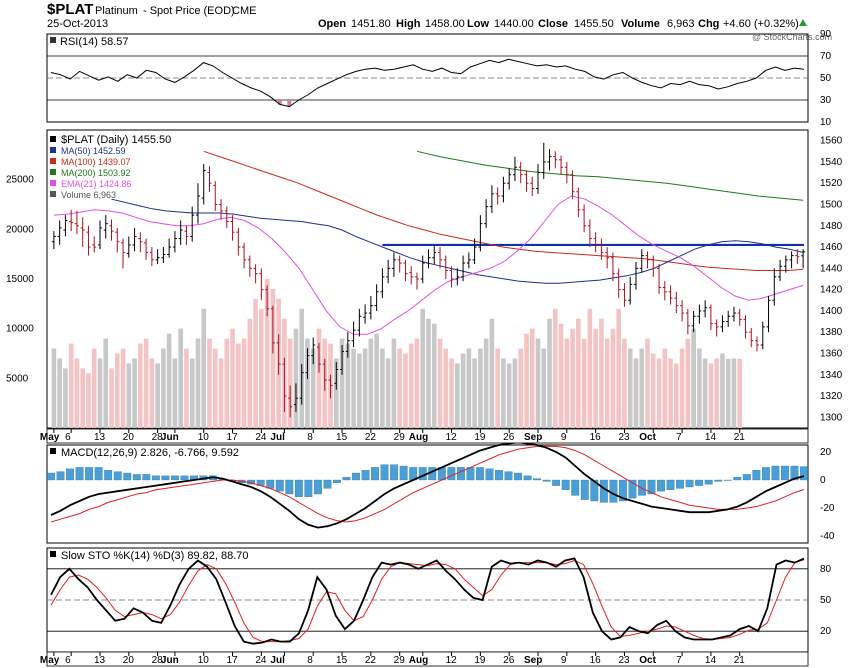  What do you see at coordinates (480, 660) in the screenshot?
I see `bottom-x-tick-label: 19` at bounding box center [480, 660].